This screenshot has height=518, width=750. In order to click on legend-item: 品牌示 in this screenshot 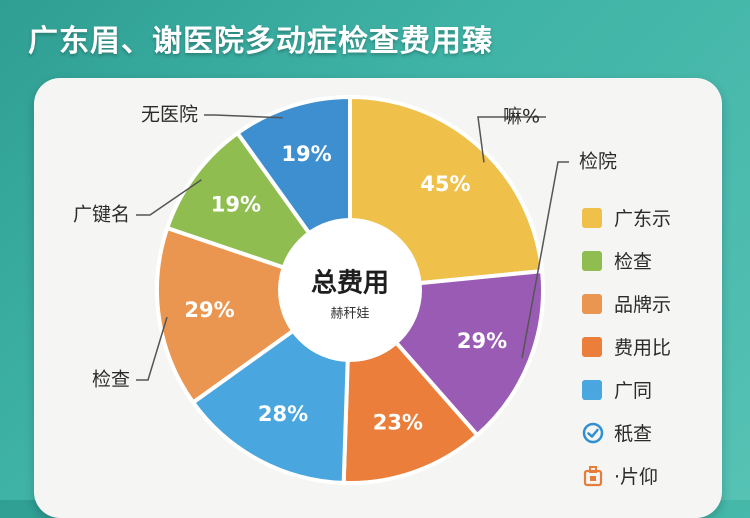, I will do `click(662, 303)`.